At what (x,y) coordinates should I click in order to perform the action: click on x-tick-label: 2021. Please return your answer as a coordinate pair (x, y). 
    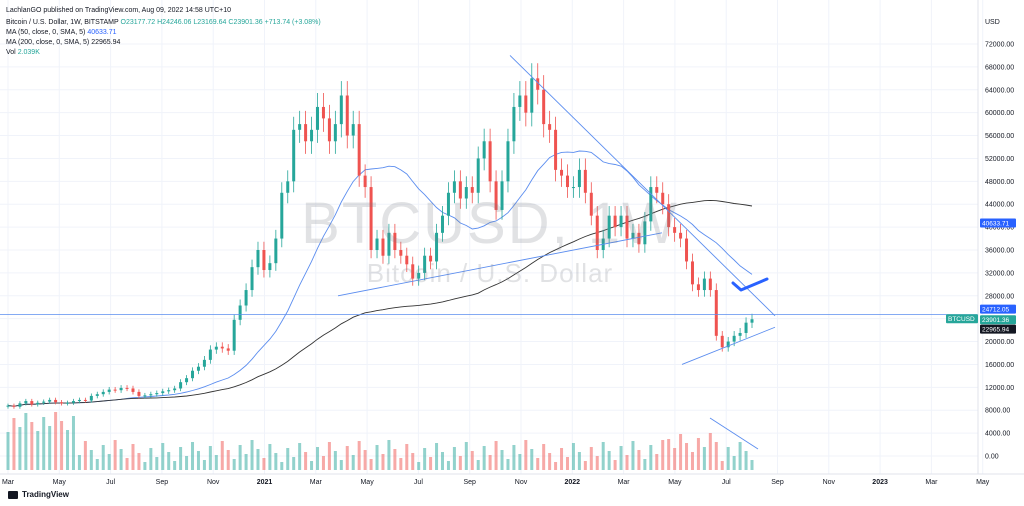
    Looking at the image, I should click on (265, 482).